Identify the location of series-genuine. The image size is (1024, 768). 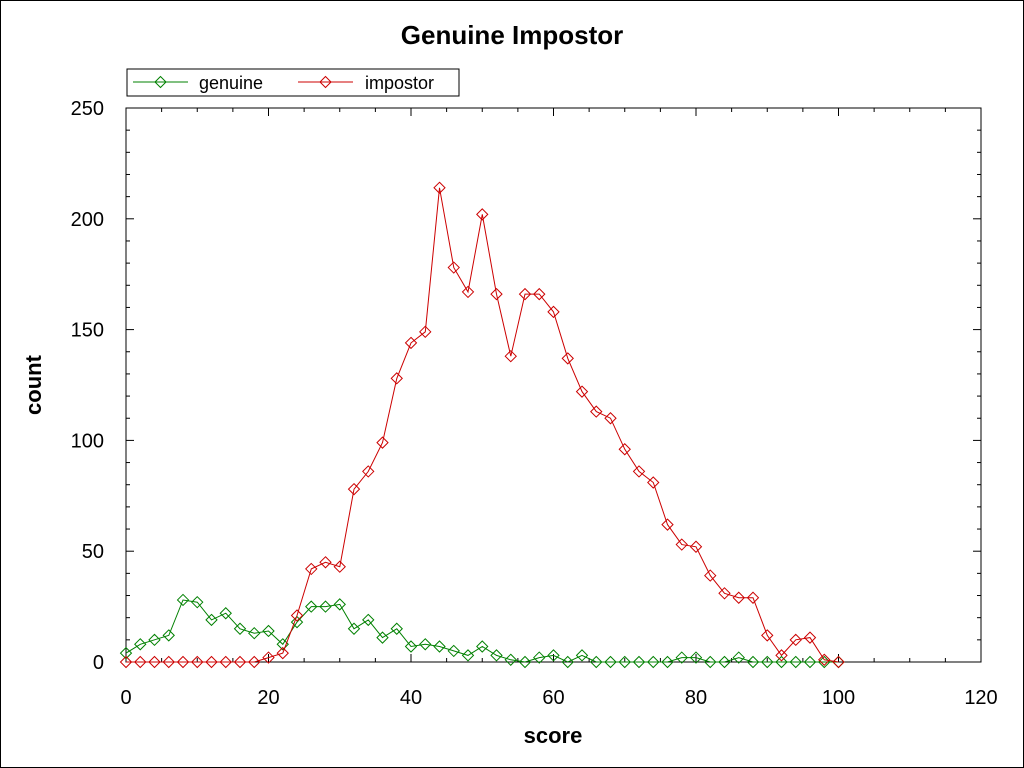
(482, 631).